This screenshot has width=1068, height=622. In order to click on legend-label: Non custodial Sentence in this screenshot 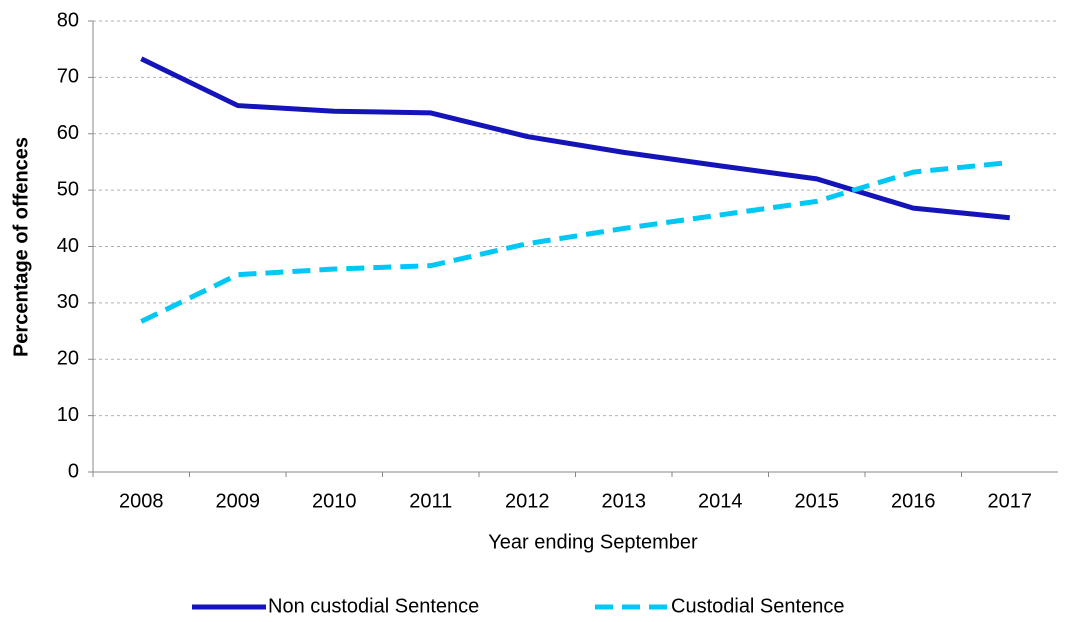, I will do `click(373, 606)`.